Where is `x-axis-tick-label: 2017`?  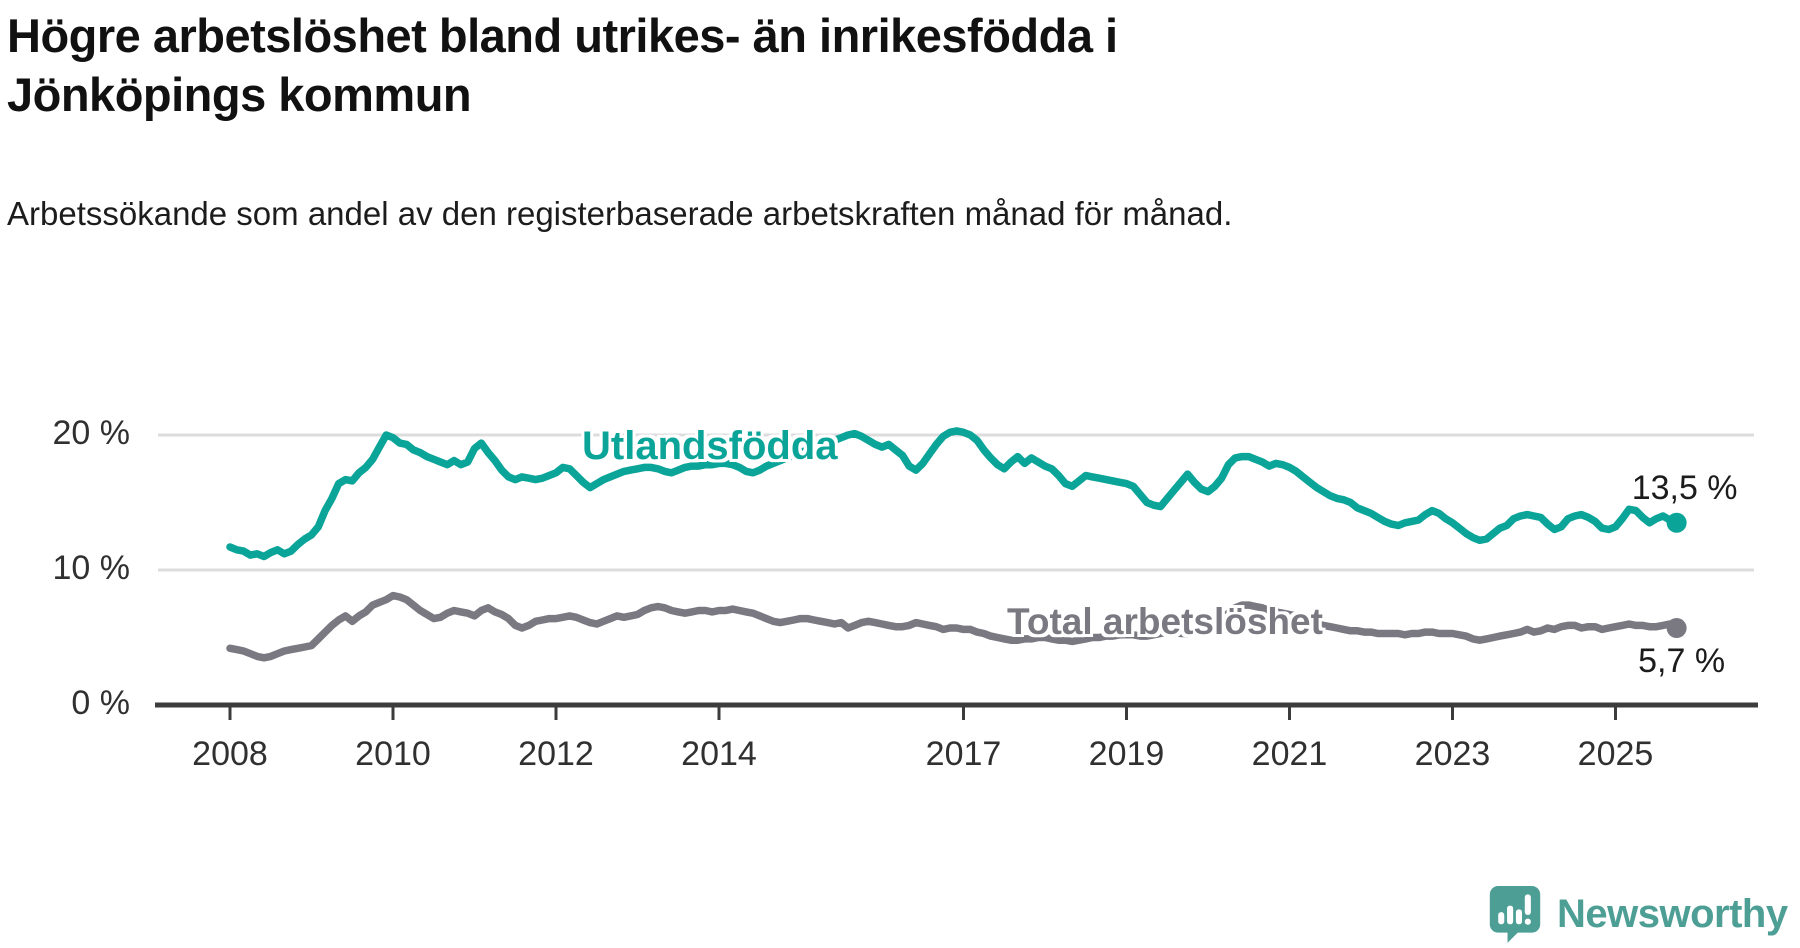
x-axis-tick-label: 2017 is located at coordinates (963, 754).